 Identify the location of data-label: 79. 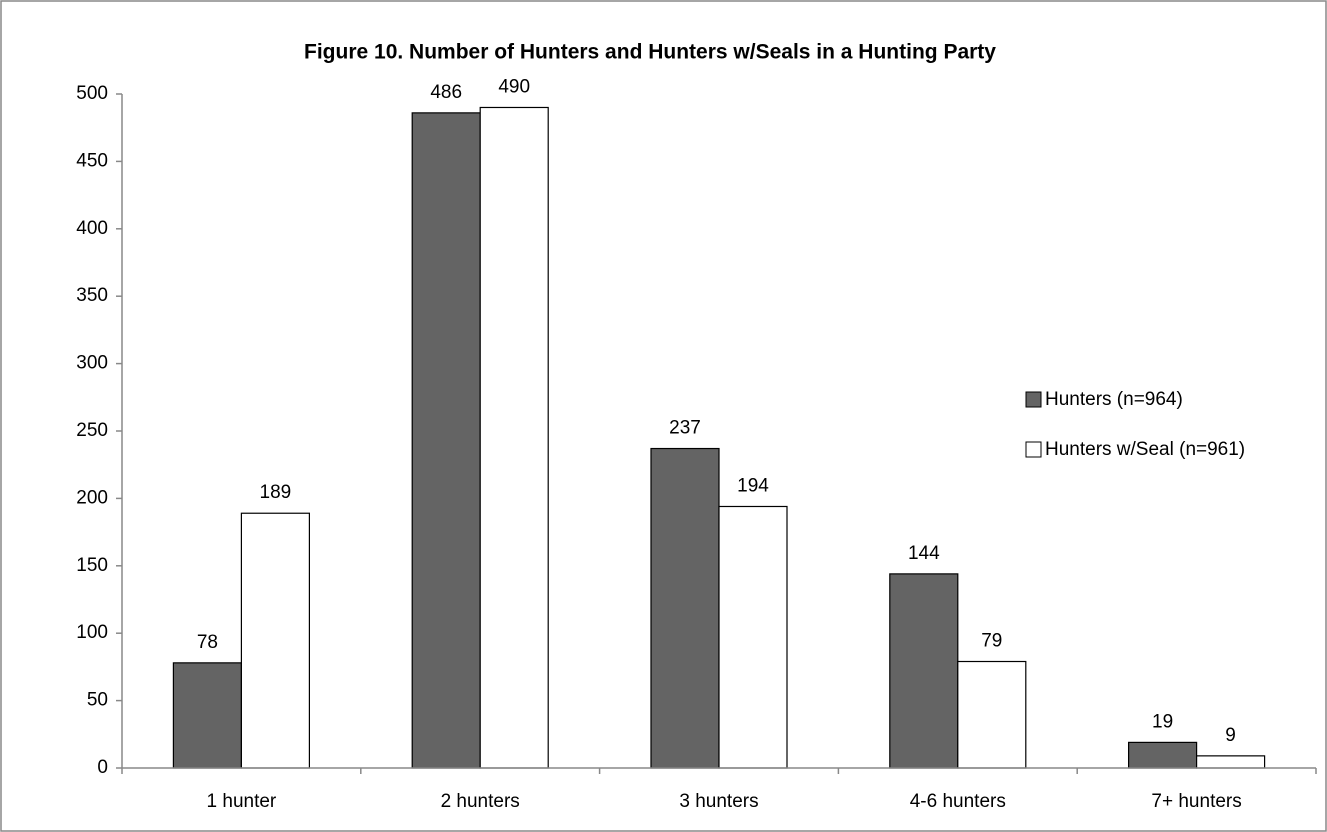
(991, 641).